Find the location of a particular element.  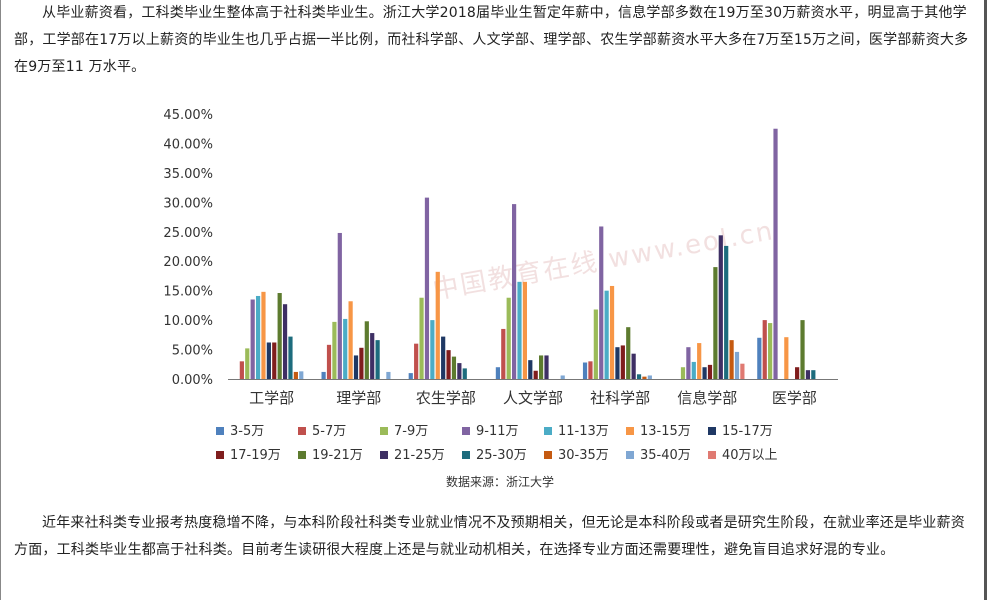

legend-label: 9-11万 is located at coordinates (497, 431).